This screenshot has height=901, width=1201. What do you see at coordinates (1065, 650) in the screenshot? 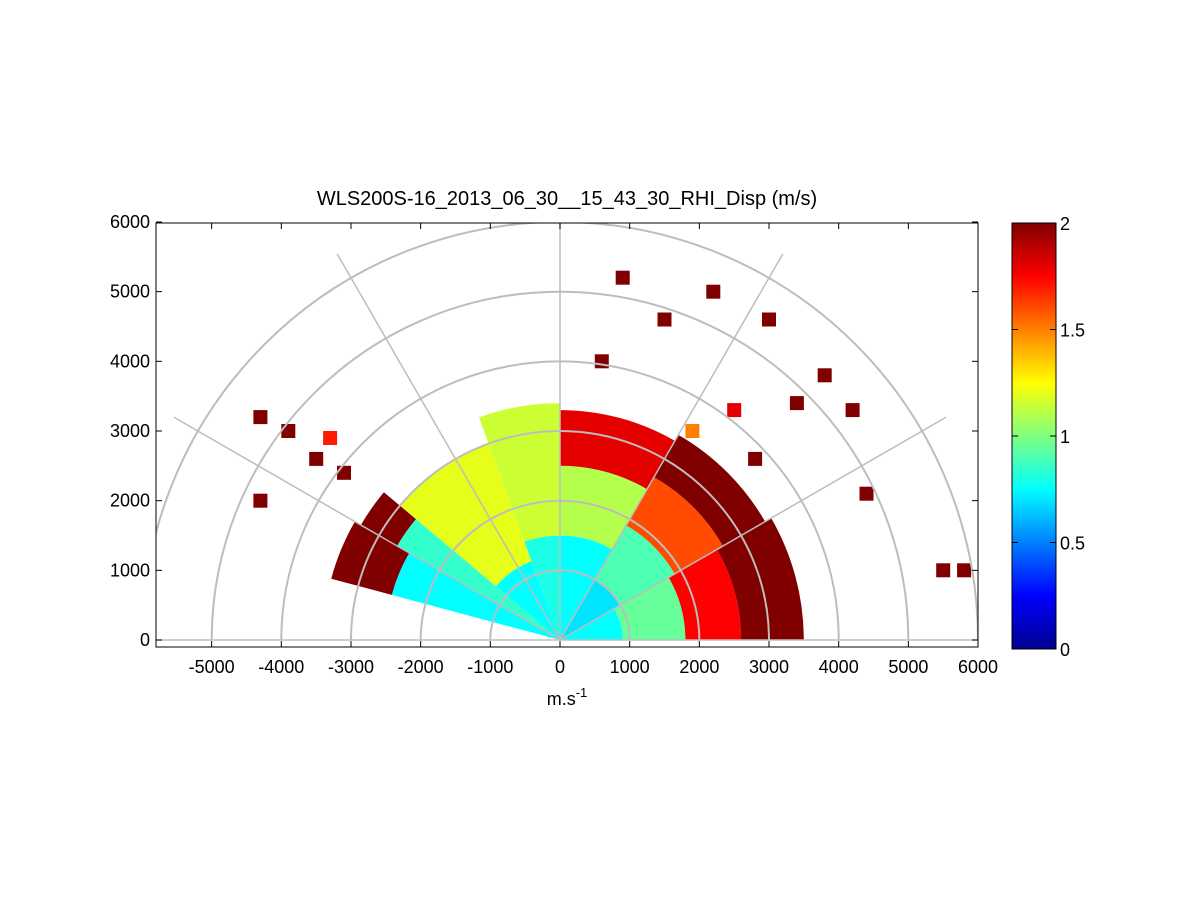
I see `colorbar-tick-label: 0` at bounding box center [1065, 650].